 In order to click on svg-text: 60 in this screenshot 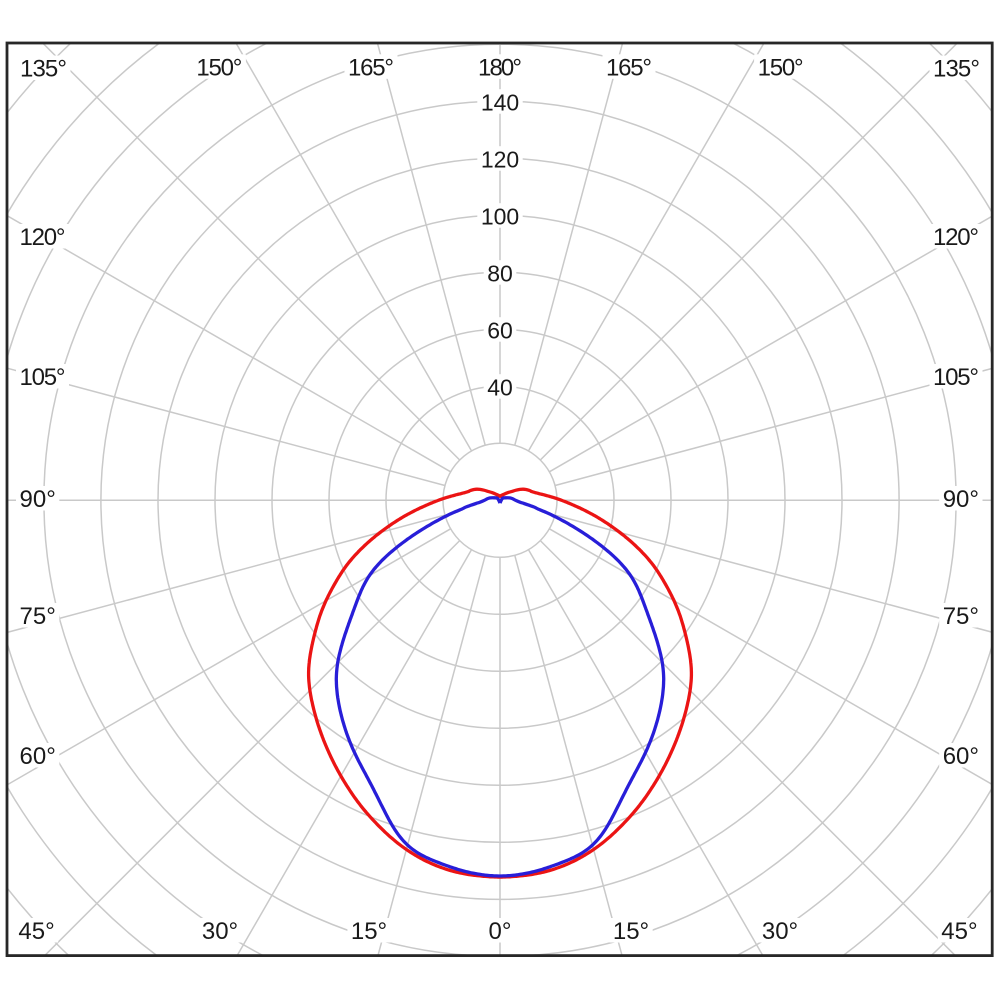, I will do `click(500, 331)`.